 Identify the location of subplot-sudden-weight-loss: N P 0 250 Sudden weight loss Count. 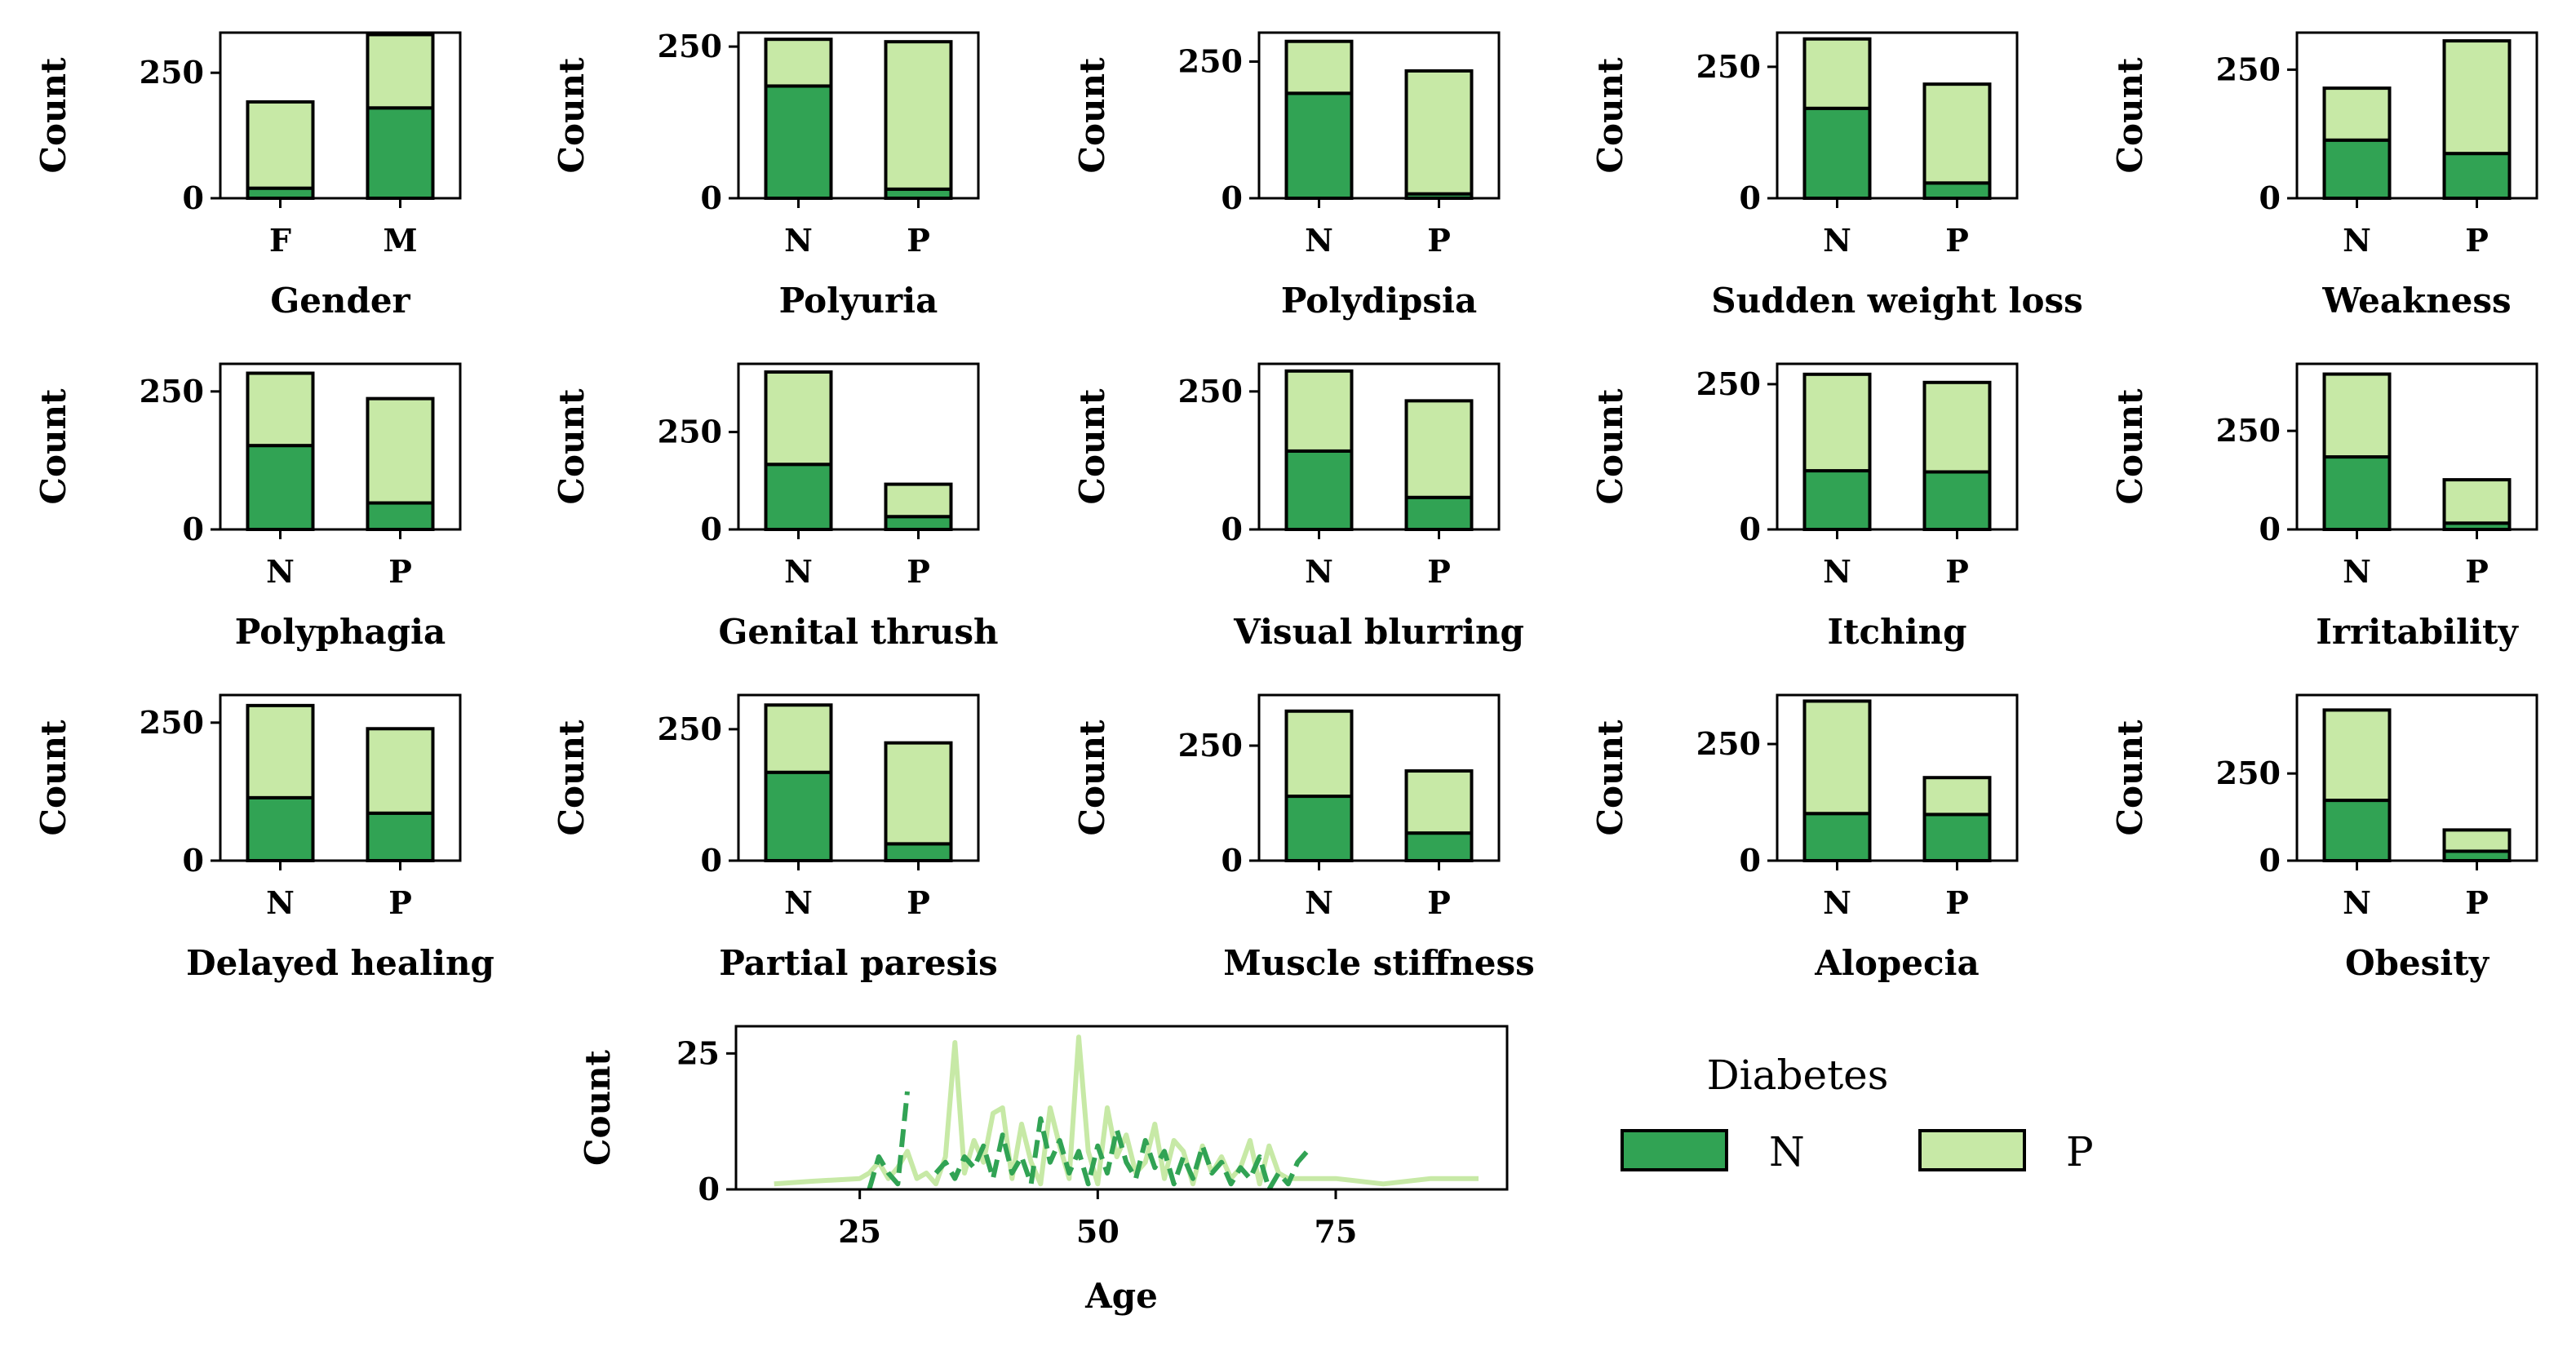
(1836, 176).